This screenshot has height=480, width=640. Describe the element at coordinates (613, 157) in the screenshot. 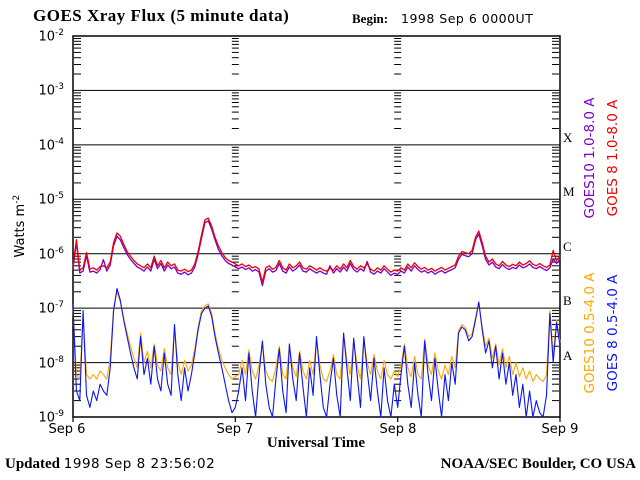

I see `legend-goes-8-1.0-8.0-a: GOES 8 1.0-8.0 A` at that location.